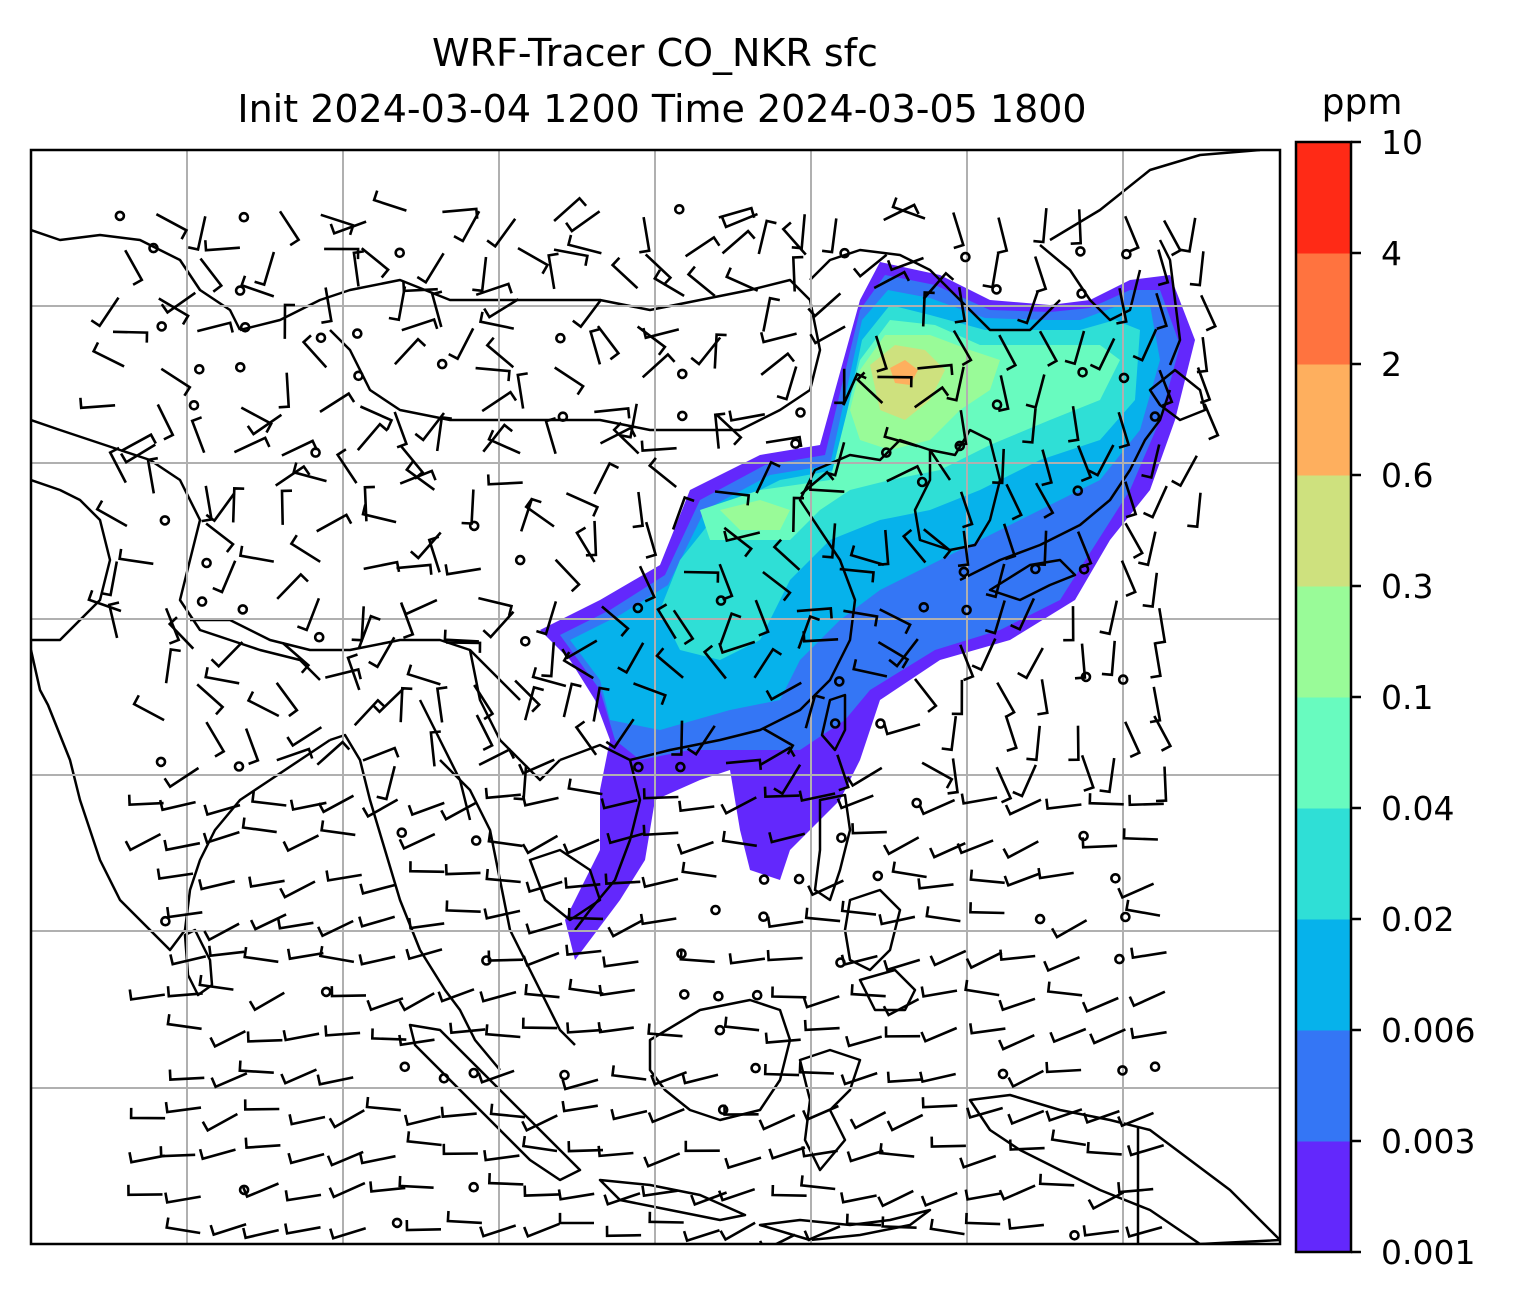 The height and width of the screenshot is (1306, 1528). What do you see at coordinates (600, 837) in the screenshot?
I see `coastline-vietnam` at bounding box center [600, 837].